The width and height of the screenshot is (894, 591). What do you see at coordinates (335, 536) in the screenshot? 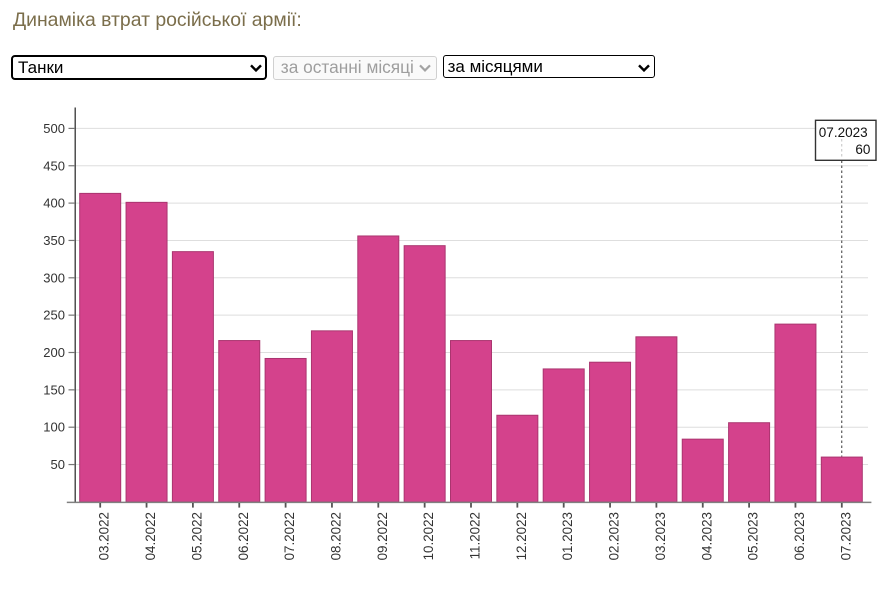
I see `svg-text: 08.2022` at bounding box center [335, 536].